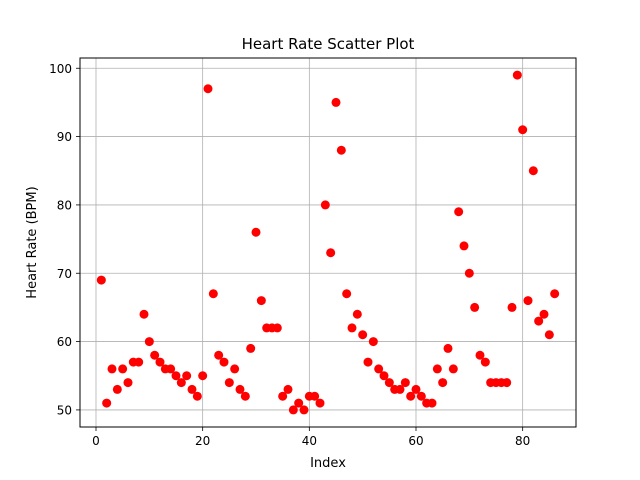 This screenshot has height=480, width=640. I want to click on chart-title: Heart Rate Scatter Plot, so click(328, 44).